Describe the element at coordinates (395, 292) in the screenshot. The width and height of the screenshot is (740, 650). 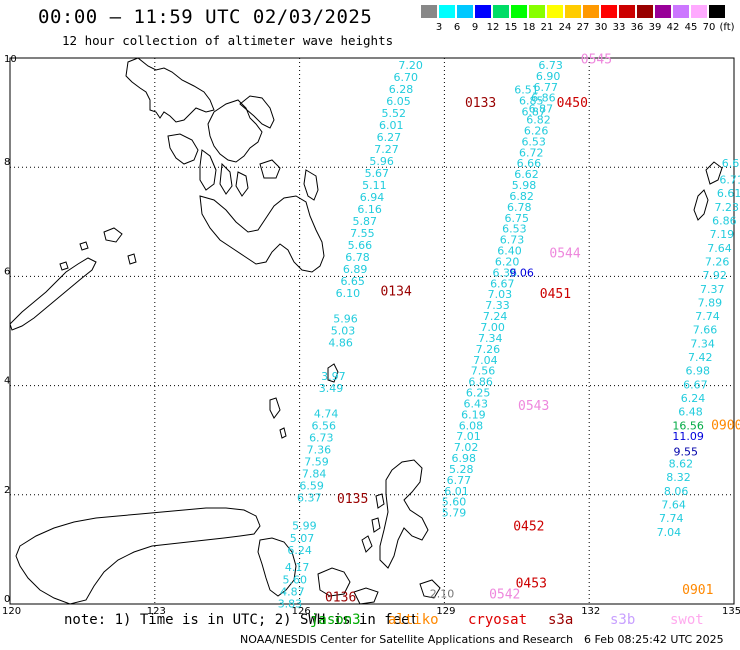
I see `pass-time-label: 0134` at that location.